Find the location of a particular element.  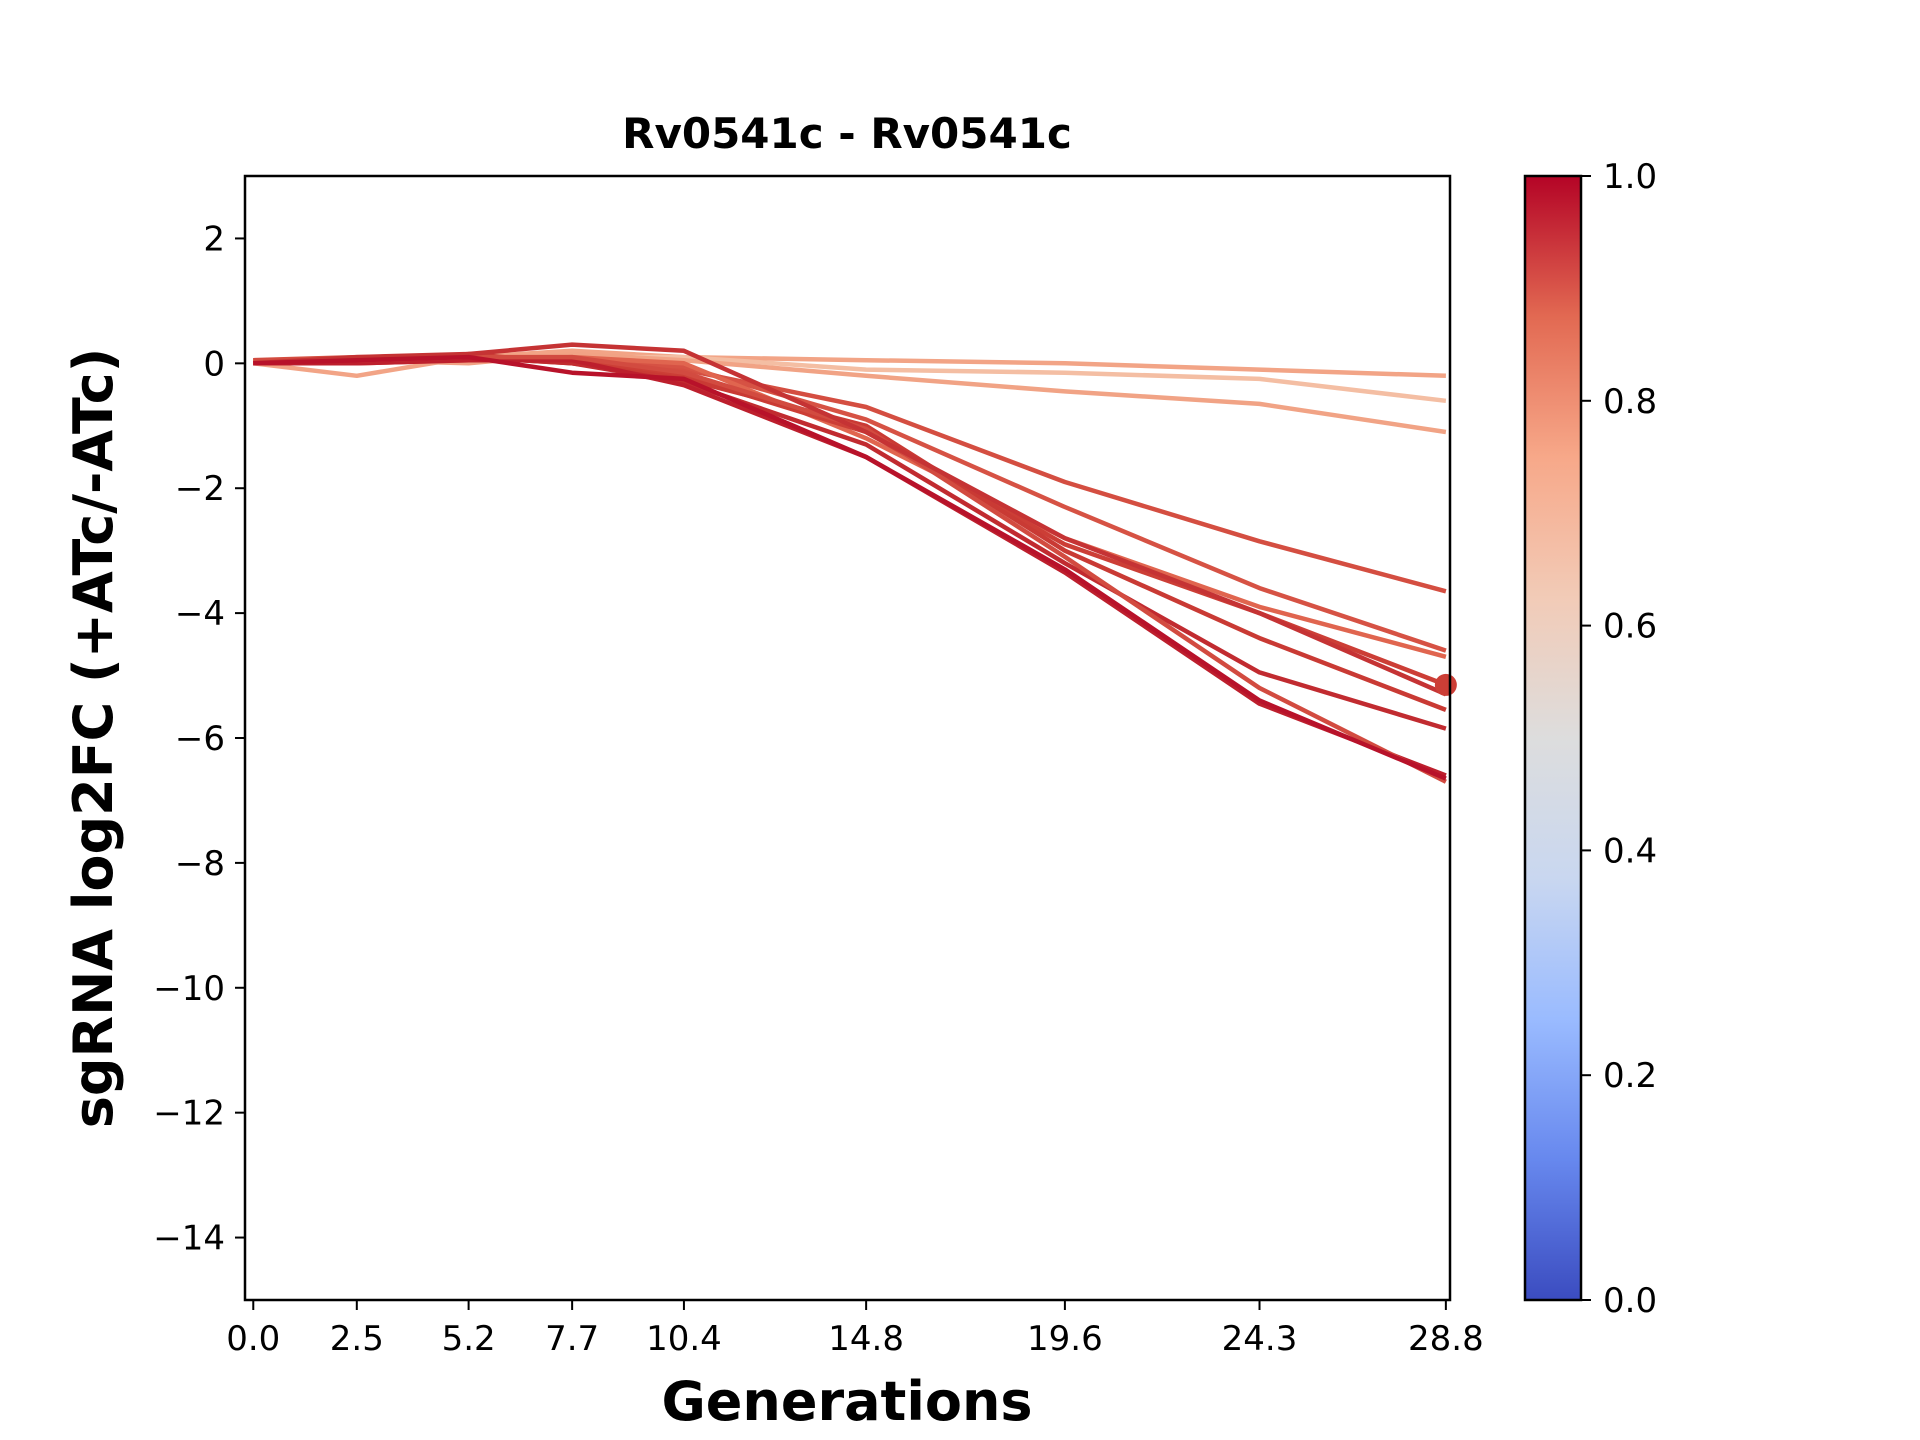

colorbar: 0.0 0.2 0.4 0.6 0.8 1.0 is located at coordinates (1590, 739).